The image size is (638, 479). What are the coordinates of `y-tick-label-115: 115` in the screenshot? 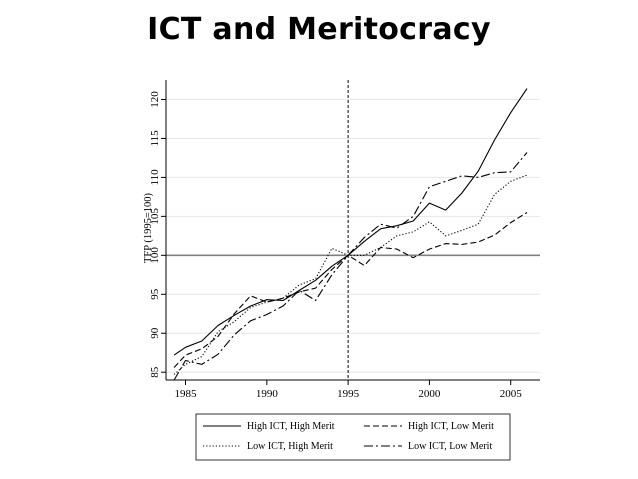 It's located at (155, 138).